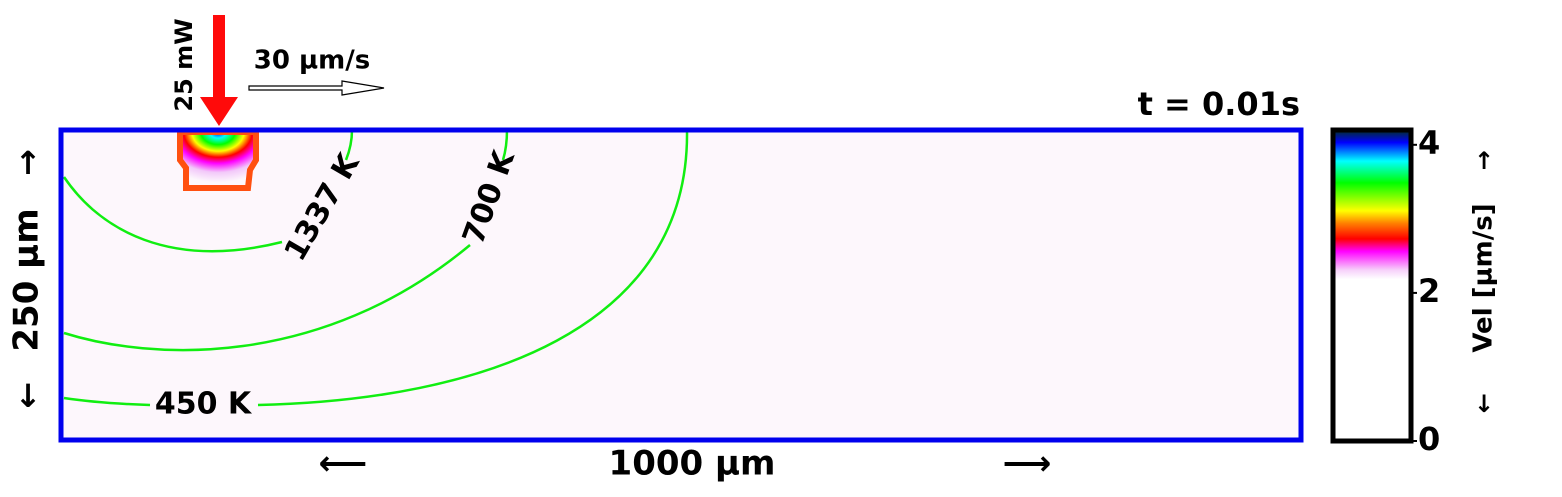  Describe the element at coordinates (218, 160) in the screenshot. I see `melt-pool` at that location.